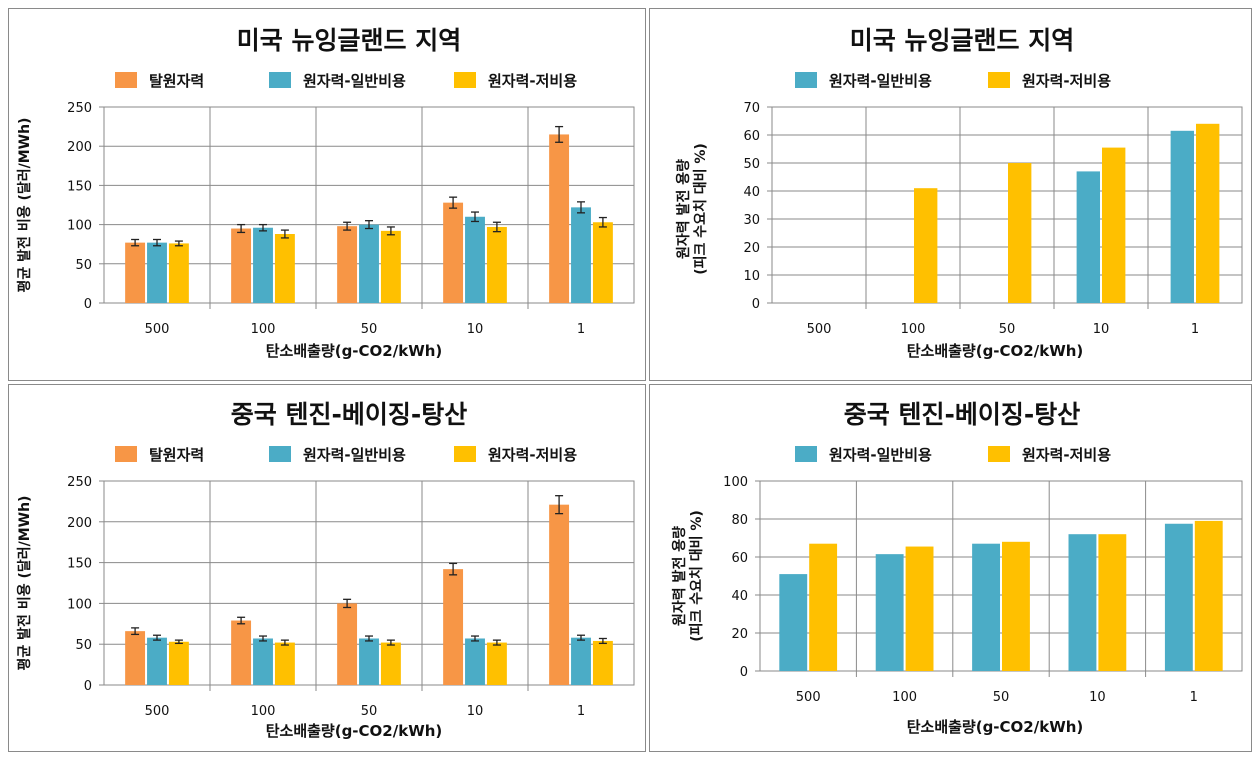 The height and width of the screenshot is (760, 1259). Describe the element at coordinates (751, 136) in the screenshot. I see `y-tick-label: 60` at that location.